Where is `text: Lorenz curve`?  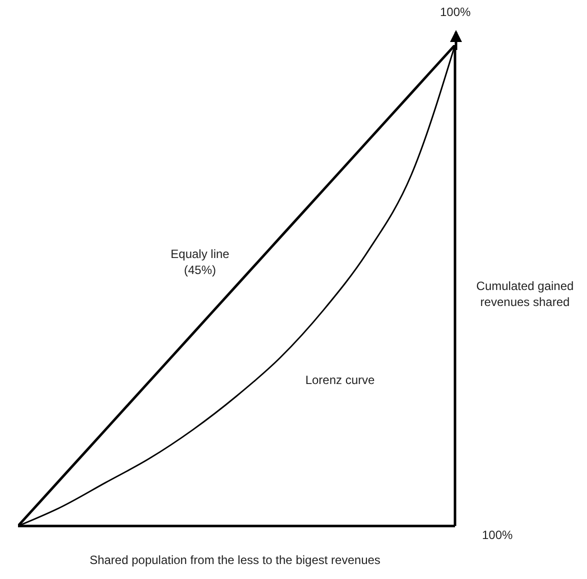
text: Lorenz curve is located at coordinates (340, 380).